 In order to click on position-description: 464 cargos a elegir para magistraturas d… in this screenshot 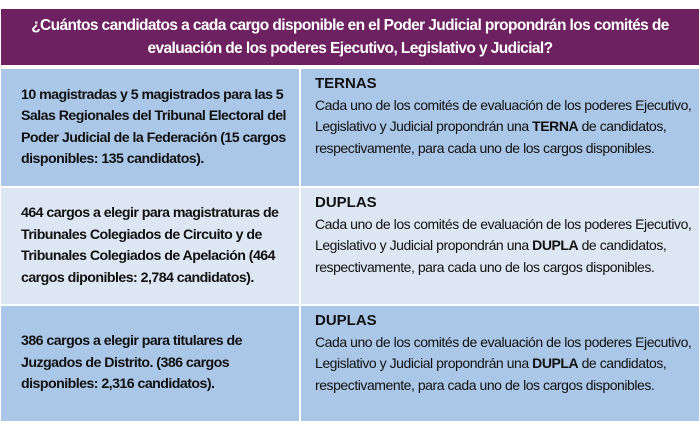, I will do `click(151, 246)`.